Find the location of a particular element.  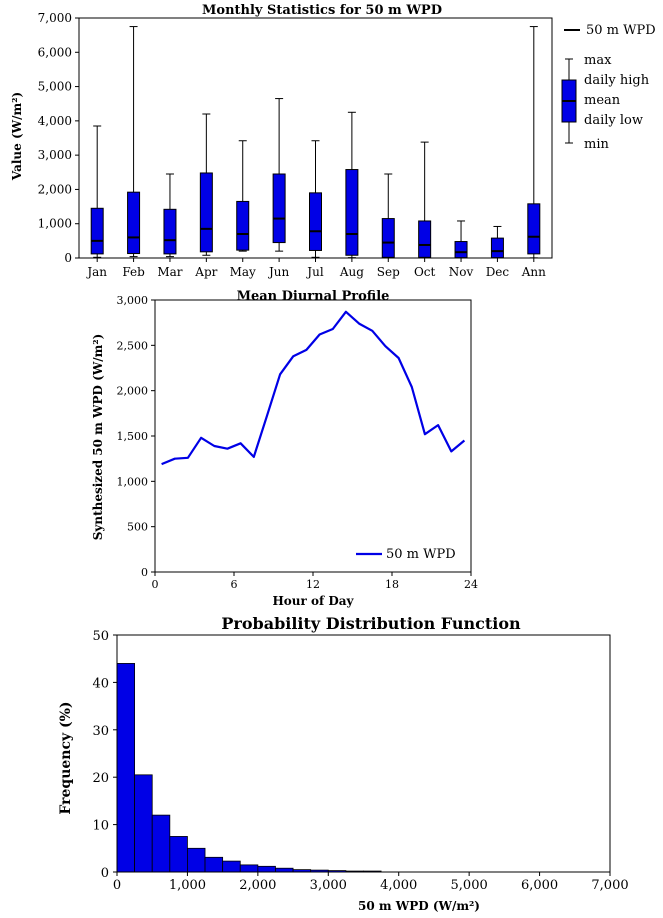

legend-max-label: max is located at coordinates (598, 60).